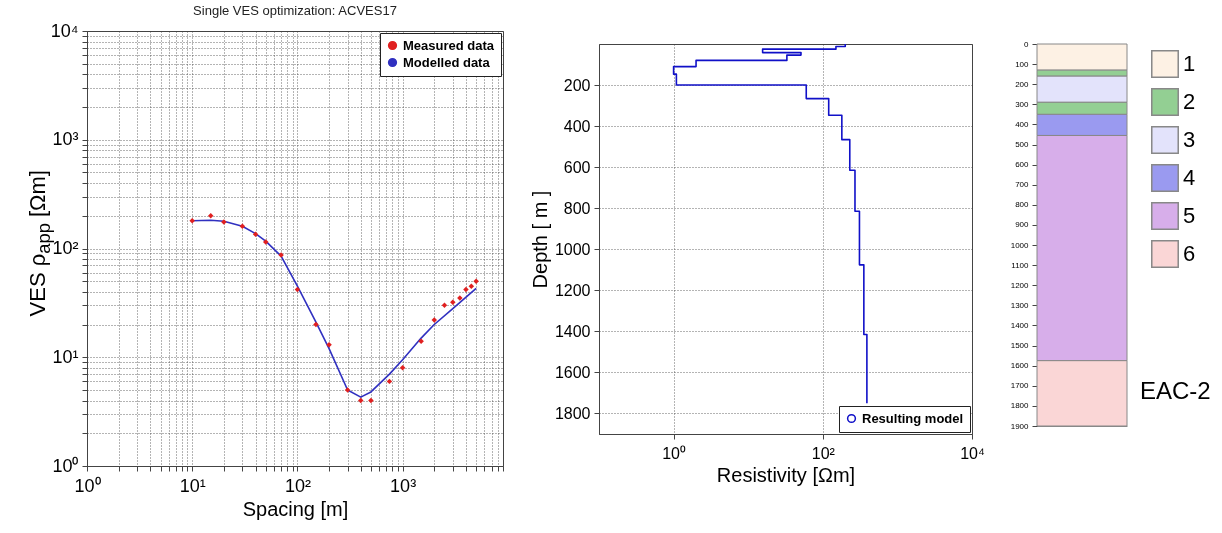 Image resolution: width=1222 pixels, height=533 pixels. What do you see at coordinates (295, 508) in the screenshot?
I see `x-axis-title: Spacing [m]` at bounding box center [295, 508].